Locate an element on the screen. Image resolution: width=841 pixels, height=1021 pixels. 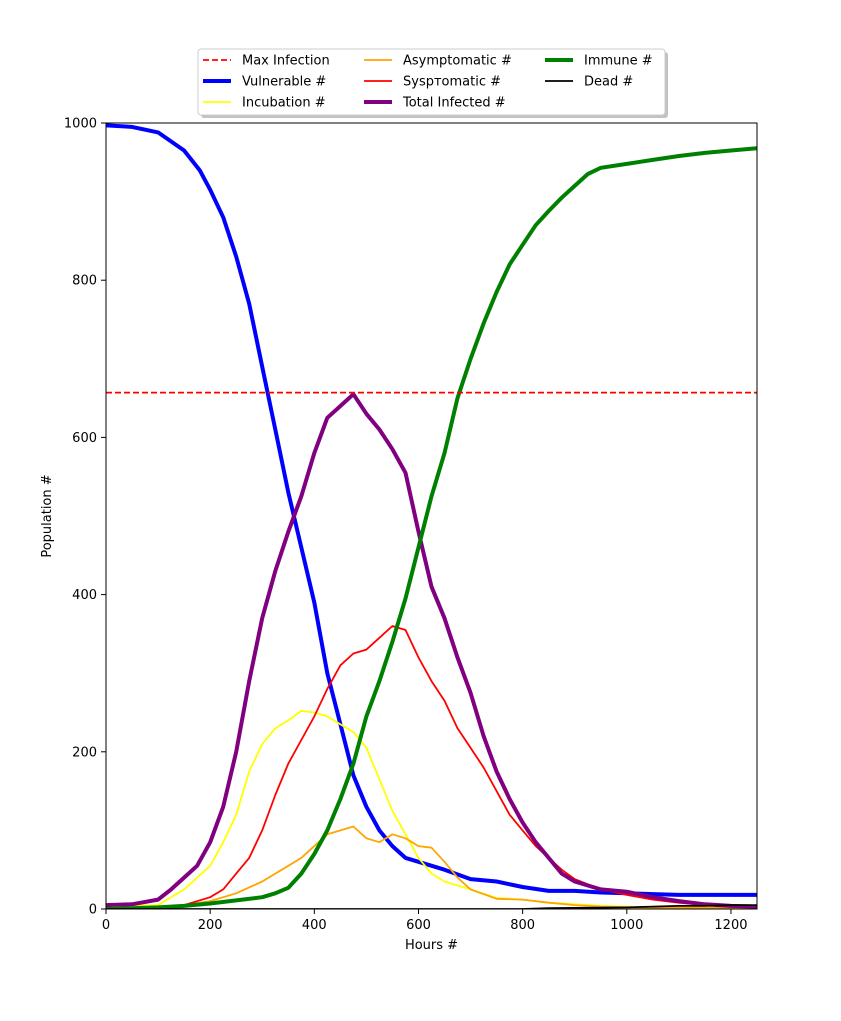
x-tick-label: 200 is located at coordinates (210, 925).